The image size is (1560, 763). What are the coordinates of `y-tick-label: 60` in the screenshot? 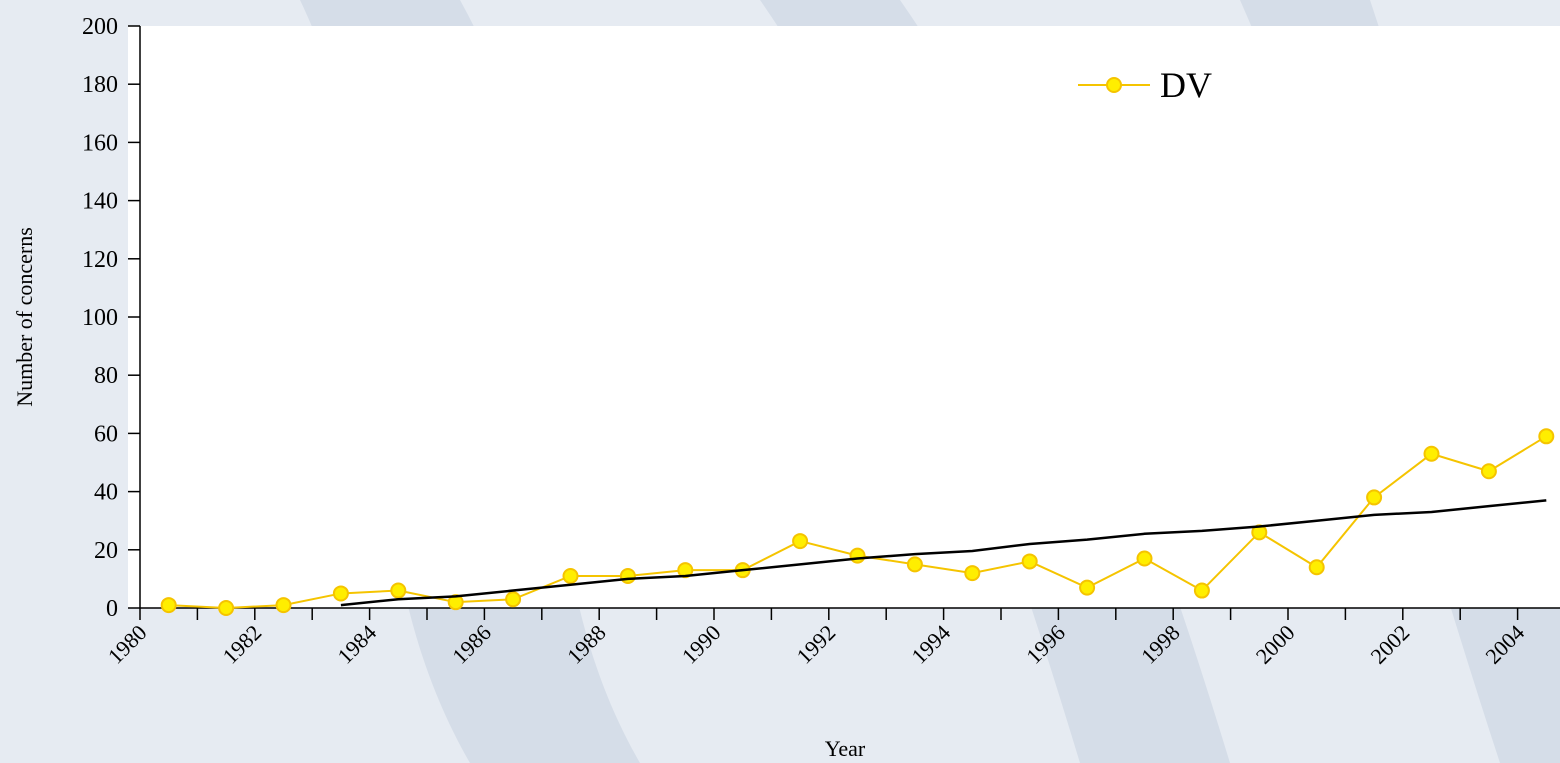 It's located at (106, 434).